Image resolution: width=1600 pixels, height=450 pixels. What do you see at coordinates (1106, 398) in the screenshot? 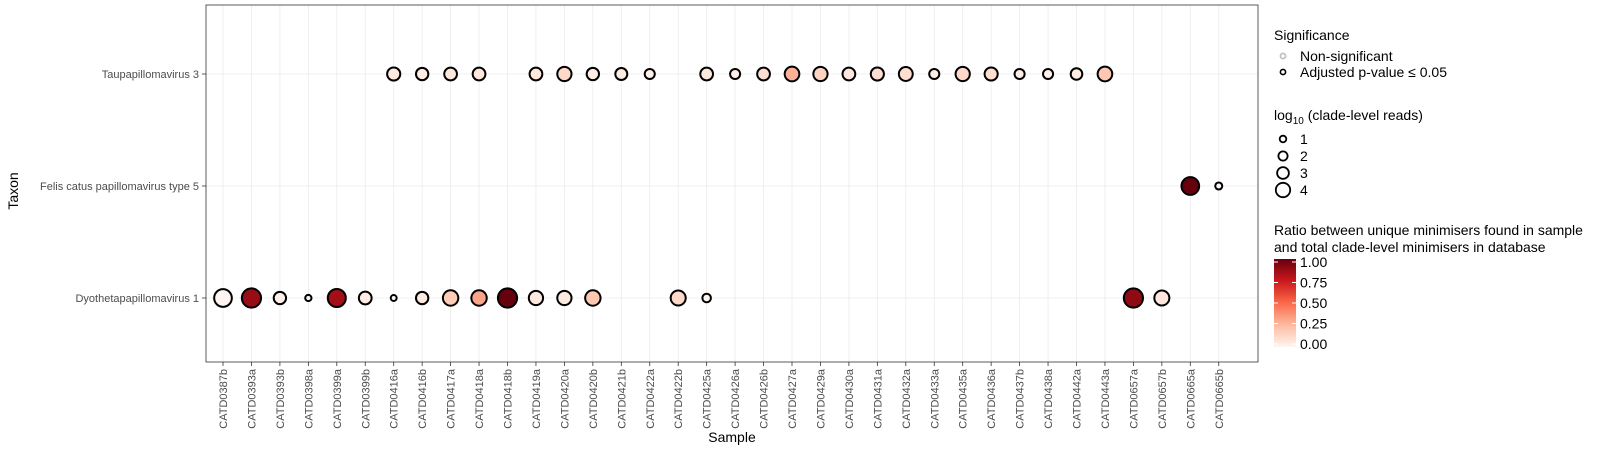
I see `x-tick-label: CATD0443a` at bounding box center [1106, 398].